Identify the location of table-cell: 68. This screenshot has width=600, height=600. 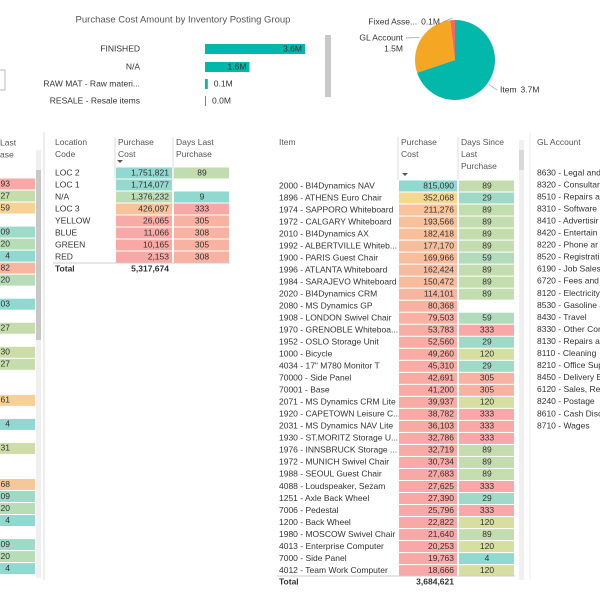
(6, 484).